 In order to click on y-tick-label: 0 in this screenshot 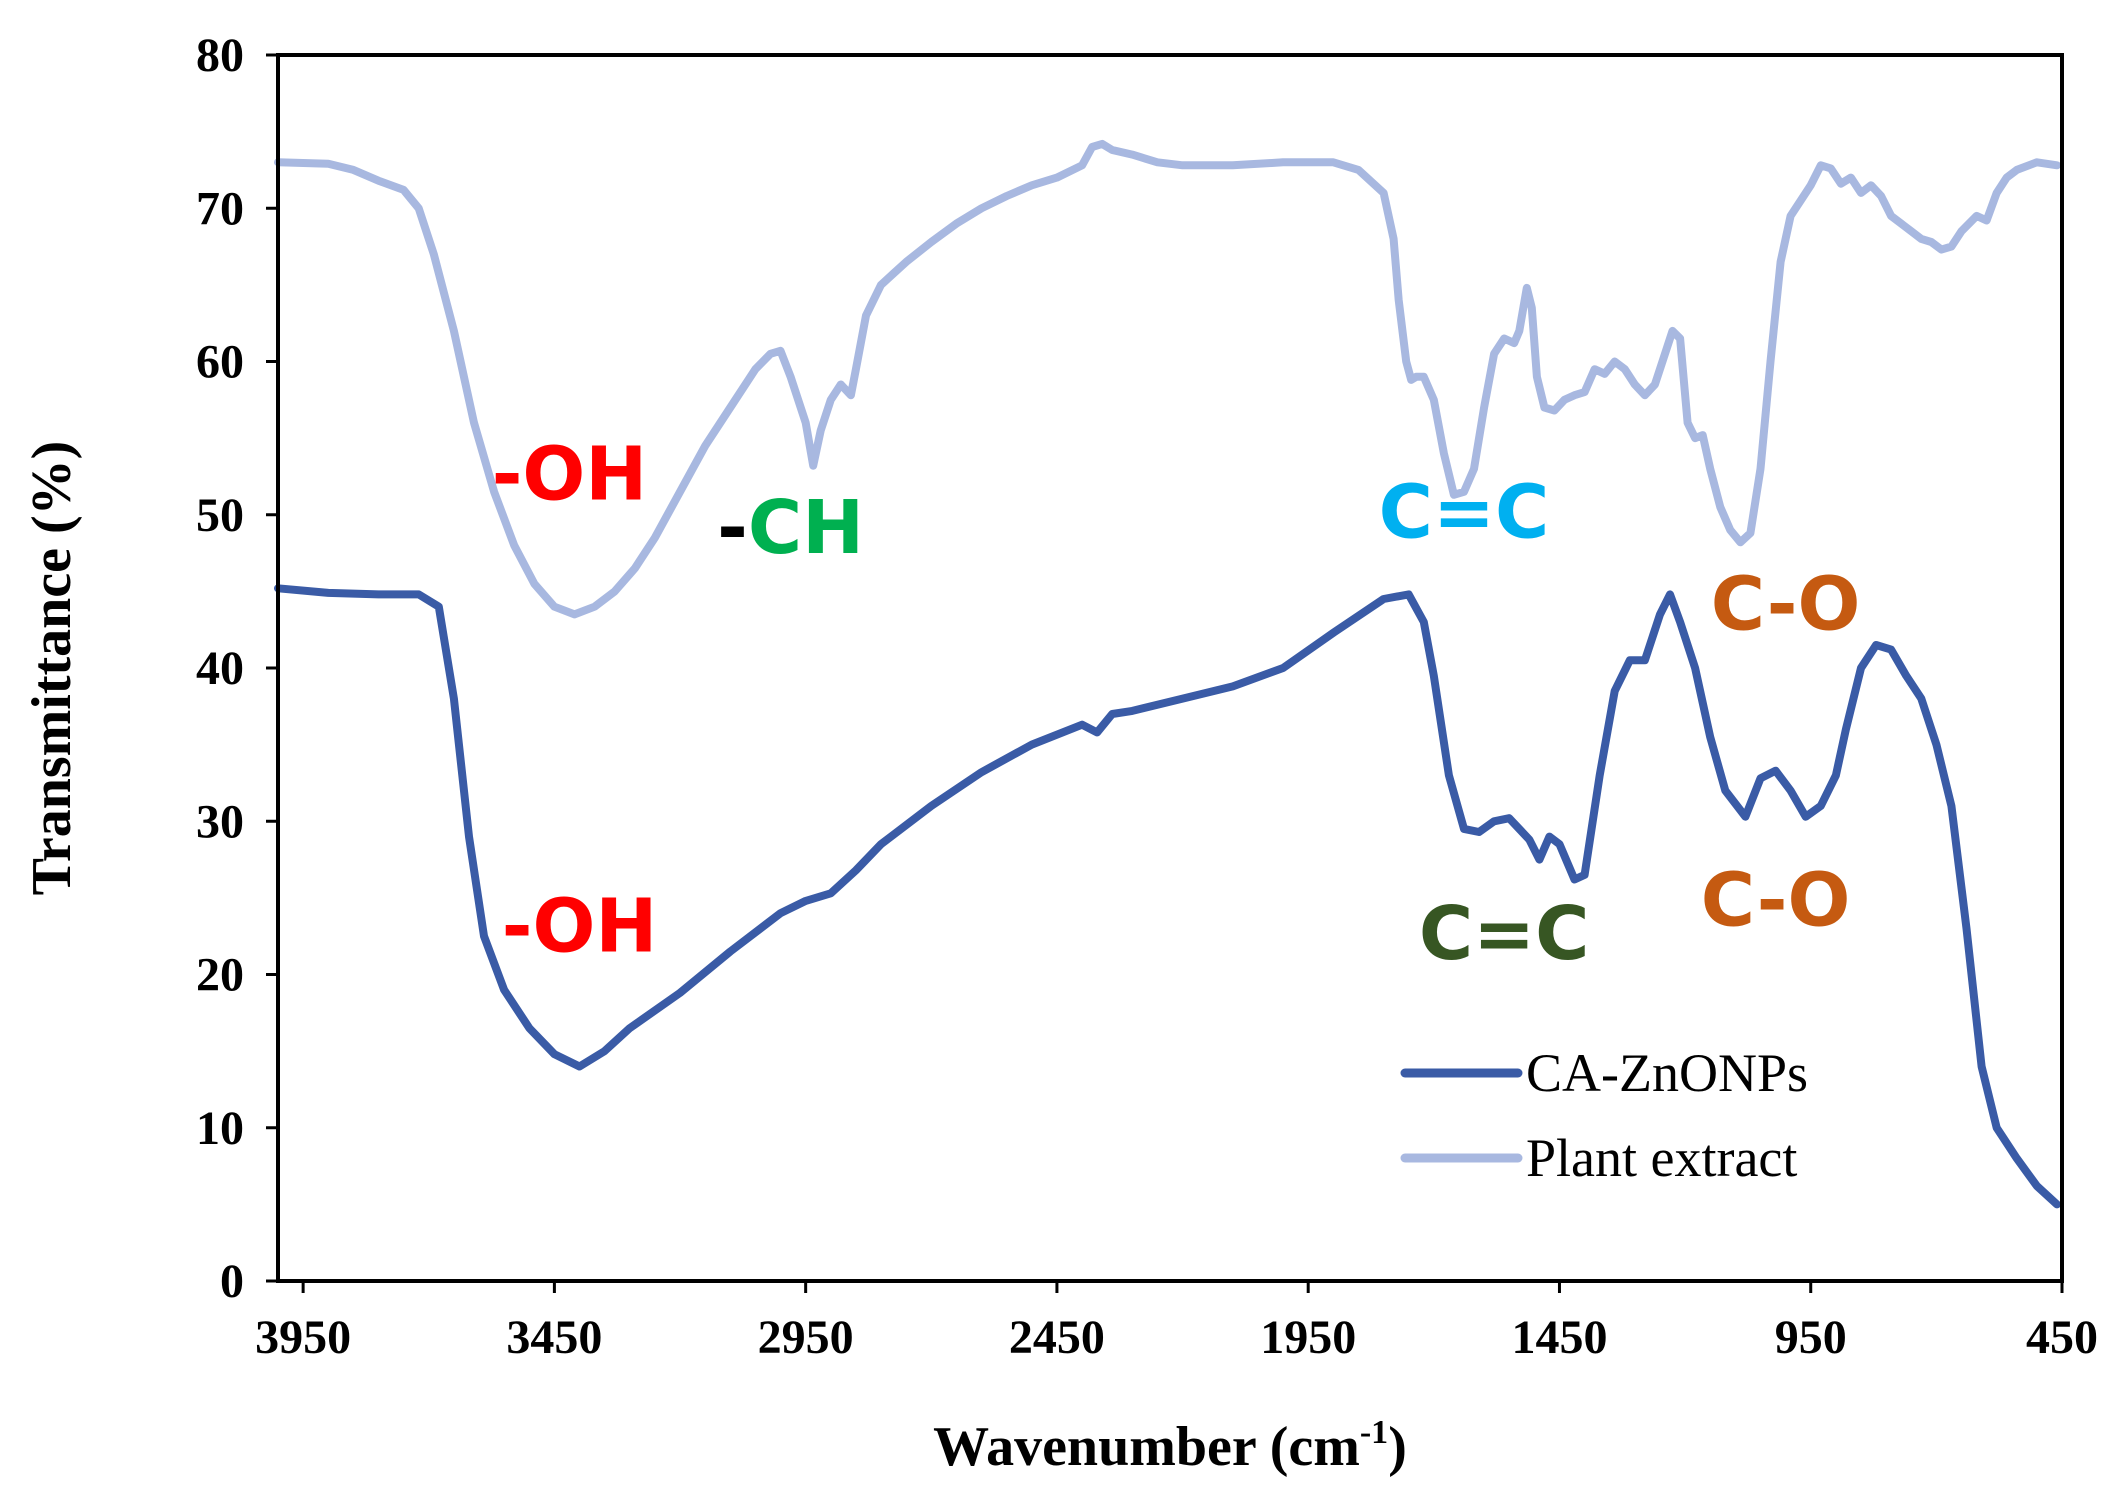, I will do `click(232, 1281)`.